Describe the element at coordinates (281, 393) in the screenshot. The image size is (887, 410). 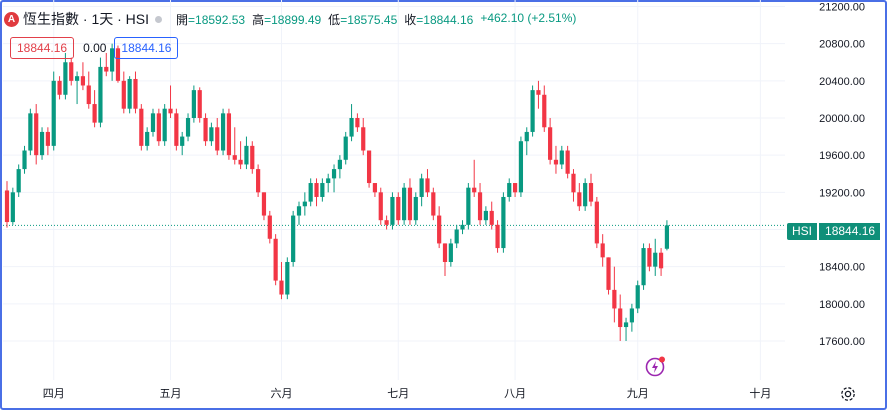
I see `time-tick-label: 六月` at that location.